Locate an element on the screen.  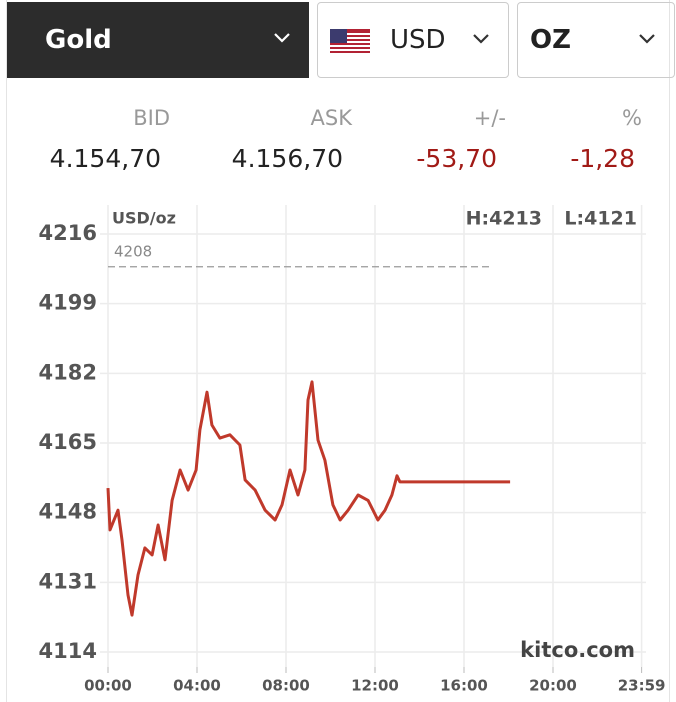
y-tick-label: 4114 is located at coordinates (68, 651).